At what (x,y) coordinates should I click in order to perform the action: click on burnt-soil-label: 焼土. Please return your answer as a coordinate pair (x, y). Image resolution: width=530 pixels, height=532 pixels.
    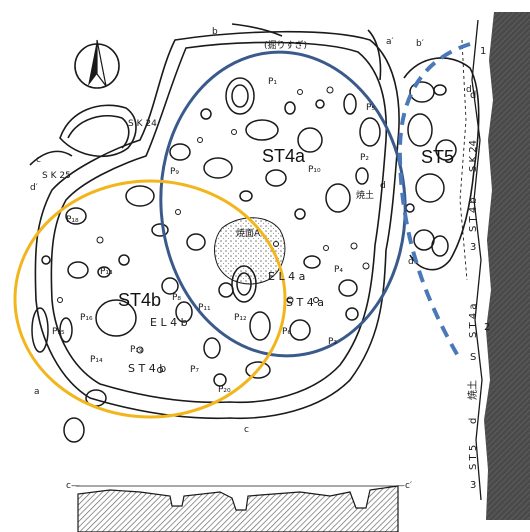
    Looking at the image, I should click on (365, 195).